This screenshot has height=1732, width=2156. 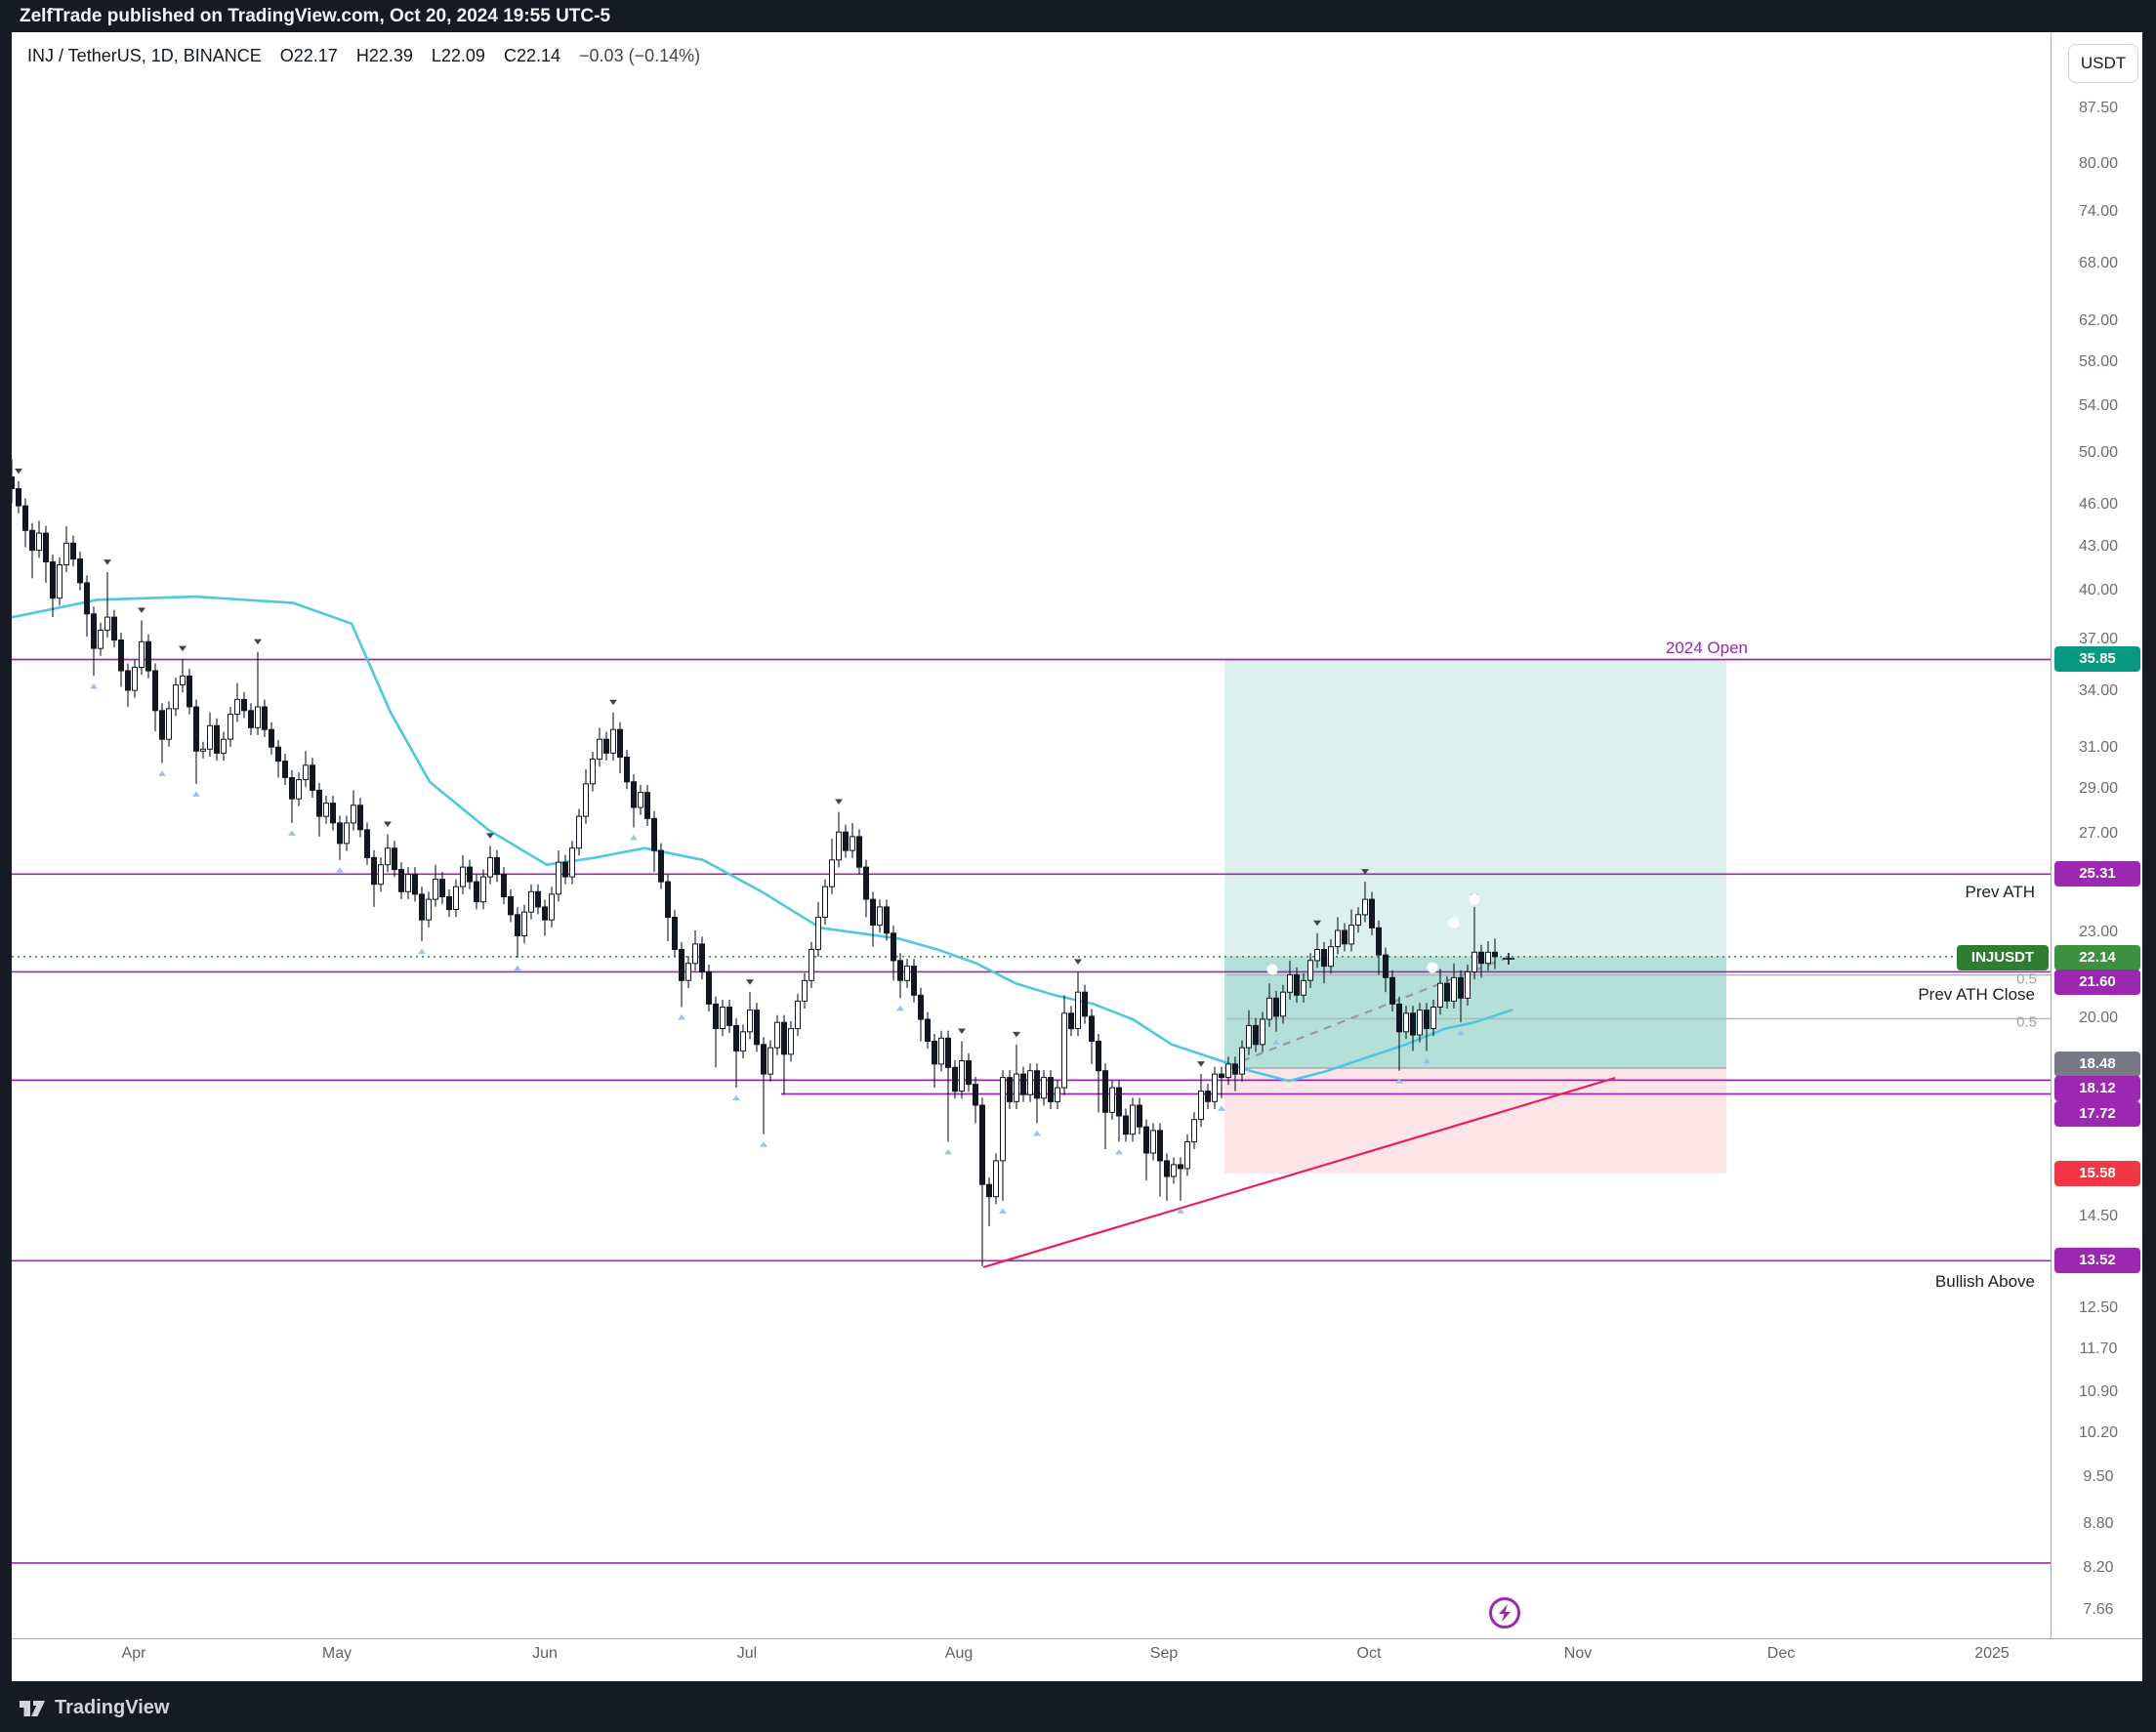 What do you see at coordinates (2098, 1524) in the screenshot?
I see `price-tick: 8.80` at bounding box center [2098, 1524].